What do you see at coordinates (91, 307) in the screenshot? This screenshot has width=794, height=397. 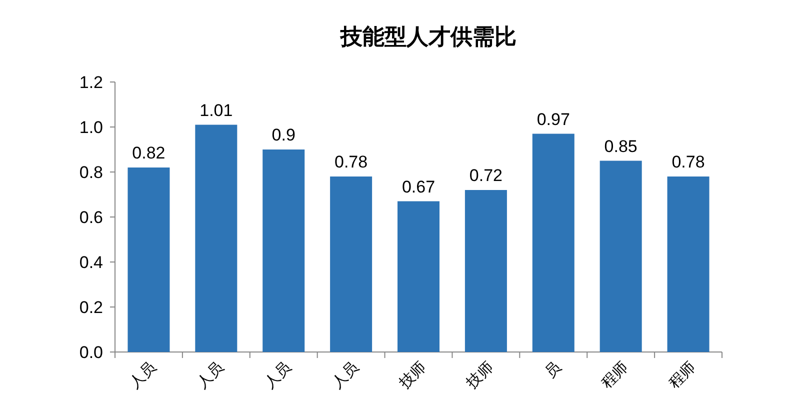 I see `y-tick-label: 0.2` at bounding box center [91, 307].